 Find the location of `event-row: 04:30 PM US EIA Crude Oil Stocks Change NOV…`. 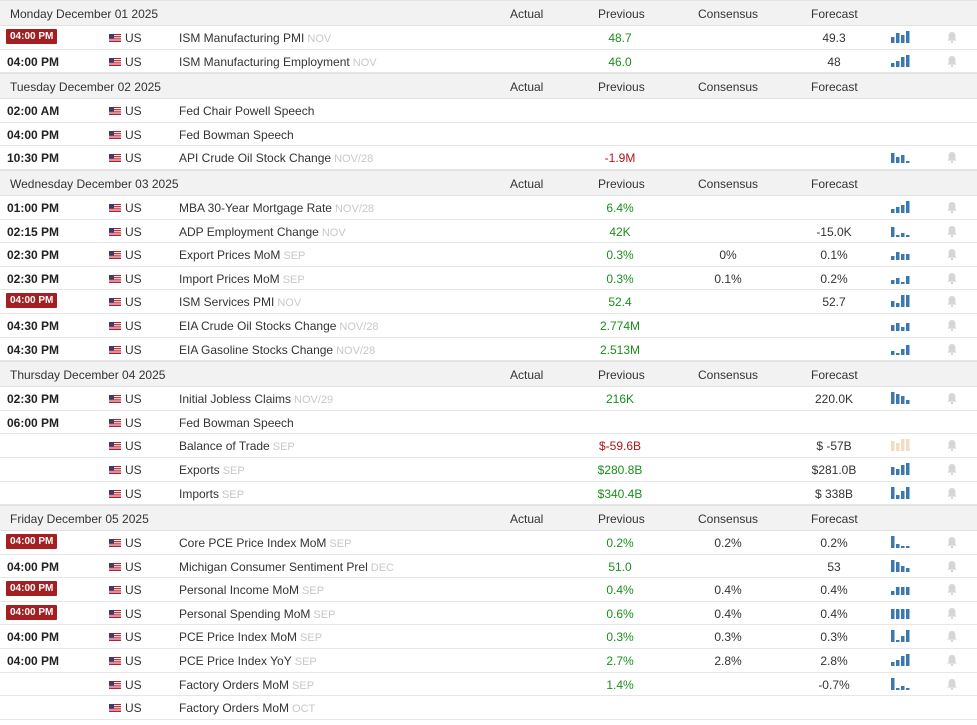

event-row: 04:30 PM US EIA Crude Oil Stocks Change NOV… is located at coordinates (488, 326).